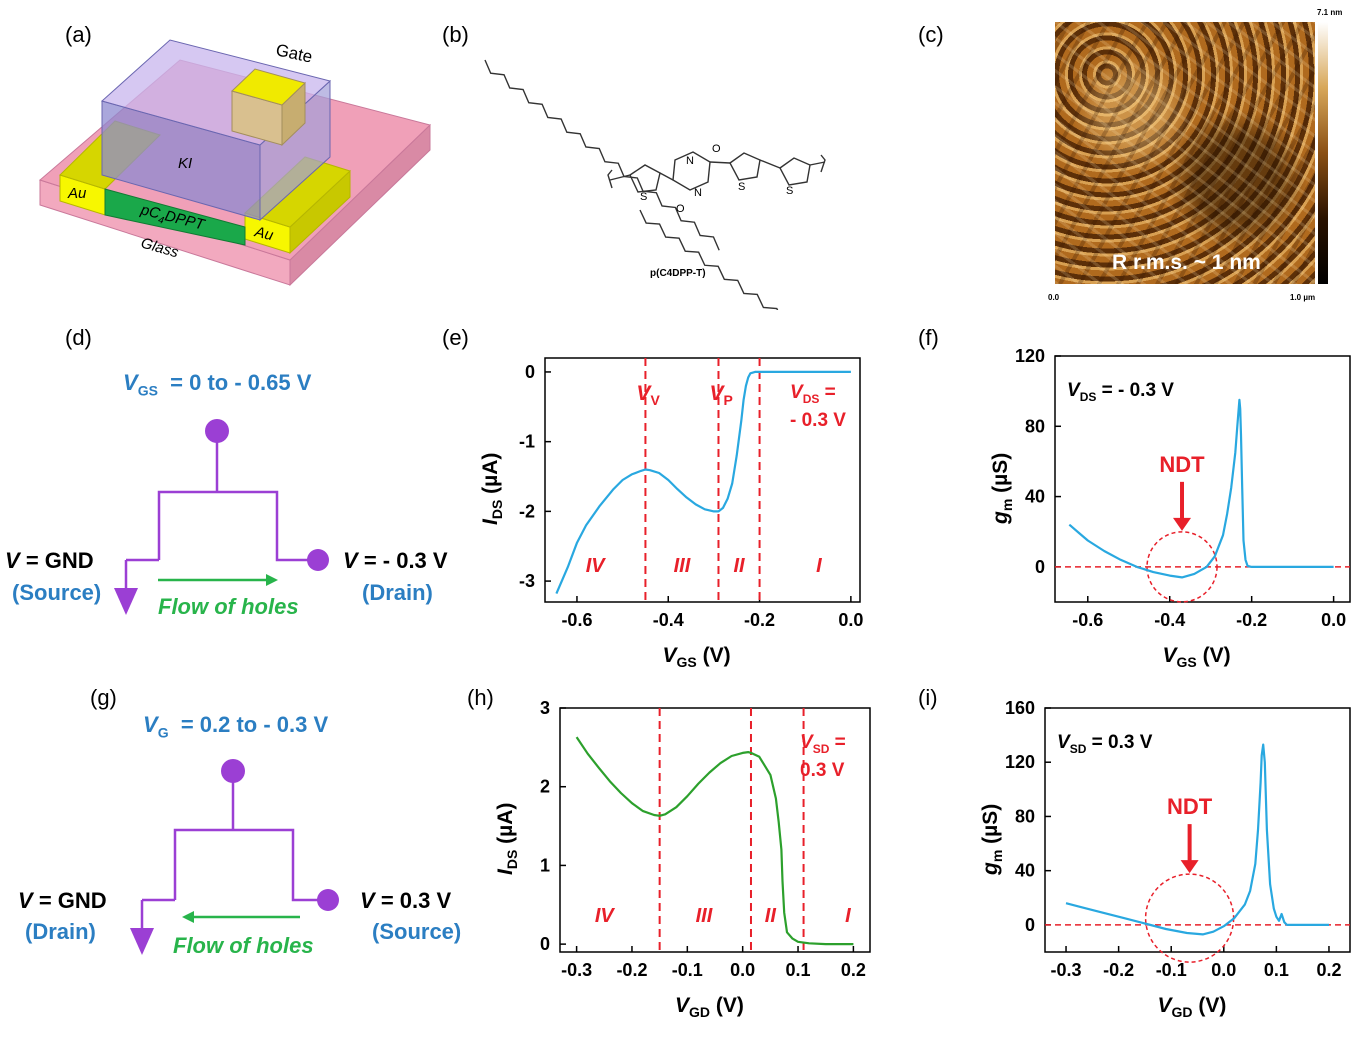  What do you see at coordinates (328, 900) in the screenshot?
I see `source-terminal` at bounding box center [328, 900].